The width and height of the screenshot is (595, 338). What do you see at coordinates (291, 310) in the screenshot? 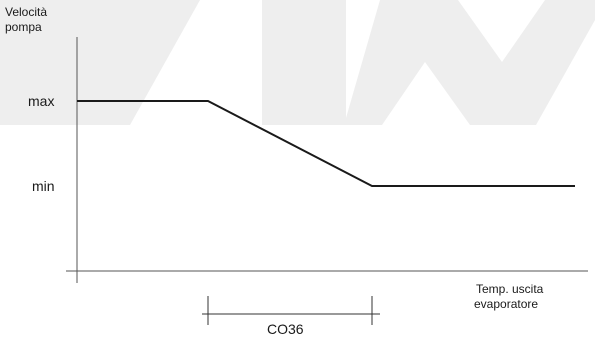
I see `parameter-span-bracket` at bounding box center [291, 310].